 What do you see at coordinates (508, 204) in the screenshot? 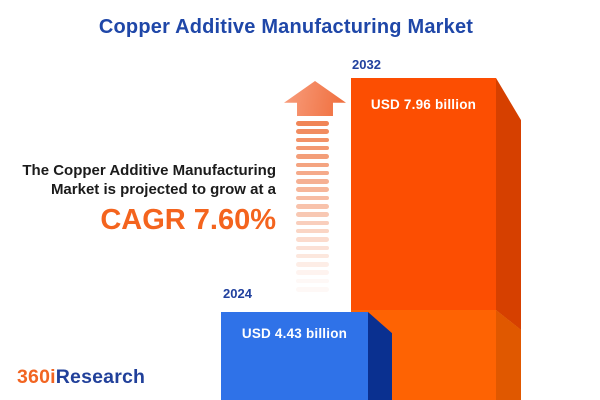
I see `bar-2032-3d-side-upper` at bounding box center [508, 204].